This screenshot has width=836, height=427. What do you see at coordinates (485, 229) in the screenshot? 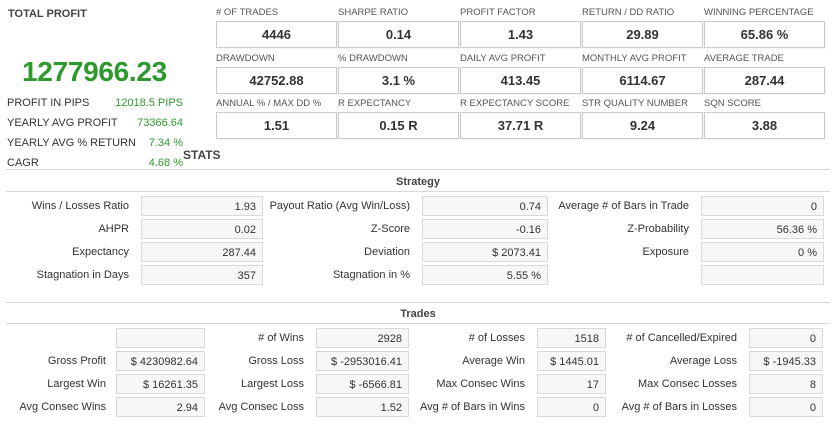
I see `field-value: -0.16` at bounding box center [485, 229].